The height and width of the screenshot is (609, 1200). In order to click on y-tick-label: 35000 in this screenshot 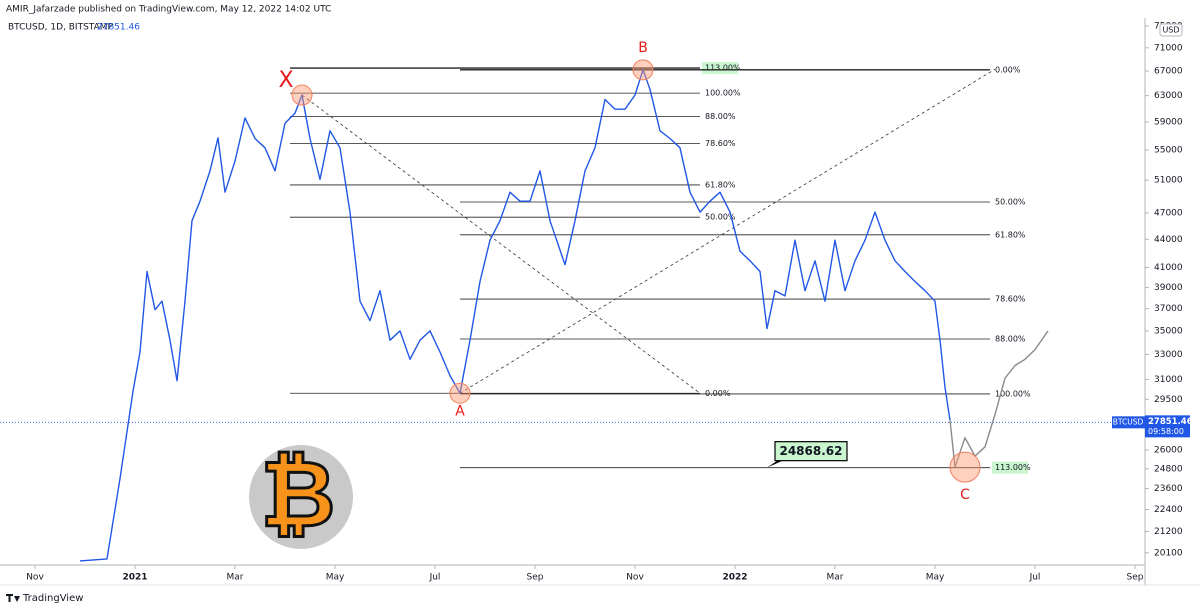, I will do `click(1168, 331)`.